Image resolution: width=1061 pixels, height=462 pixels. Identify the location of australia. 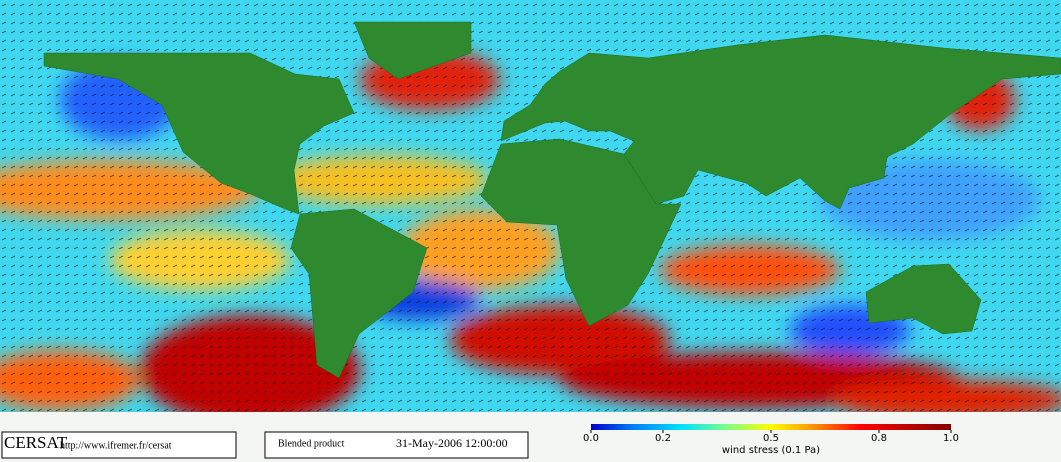
(923, 299).